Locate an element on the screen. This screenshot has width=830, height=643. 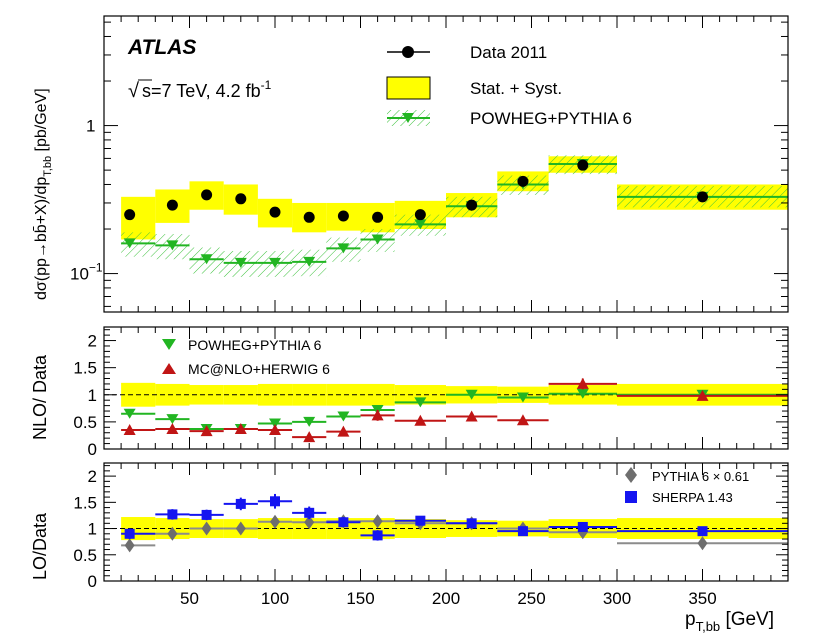
x-axis-label: pT,bb [GeV] is located at coordinates (729, 621).